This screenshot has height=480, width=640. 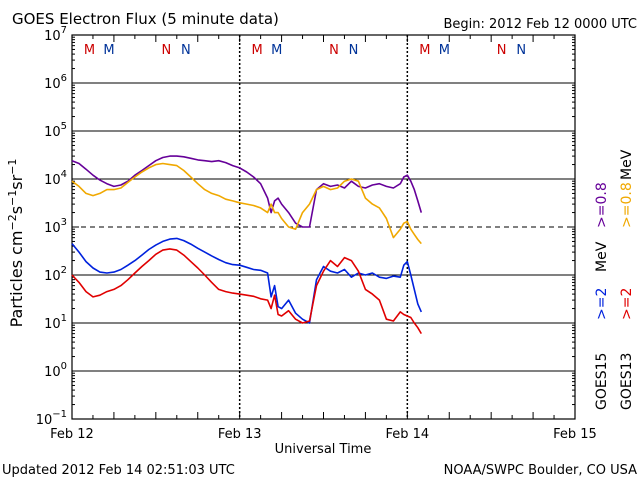 What do you see at coordinates (323, 449) in the screenshot?
I see `x-axis-label: Universal Time` at bounding box center [323, 449].